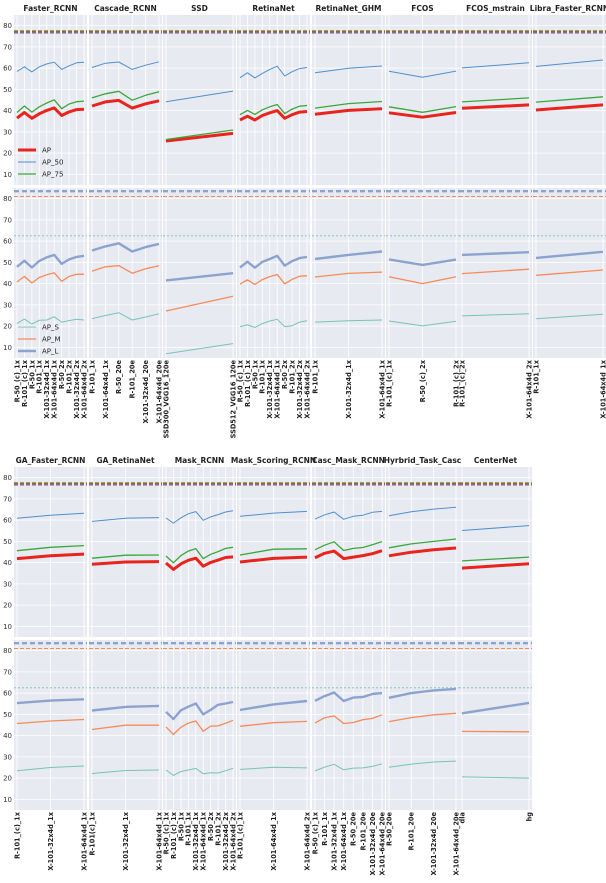  Describe the element at coordinates (373, 843) in the screenshot. I see `x-tick-label: X-101-32x4d_20e` at that location.